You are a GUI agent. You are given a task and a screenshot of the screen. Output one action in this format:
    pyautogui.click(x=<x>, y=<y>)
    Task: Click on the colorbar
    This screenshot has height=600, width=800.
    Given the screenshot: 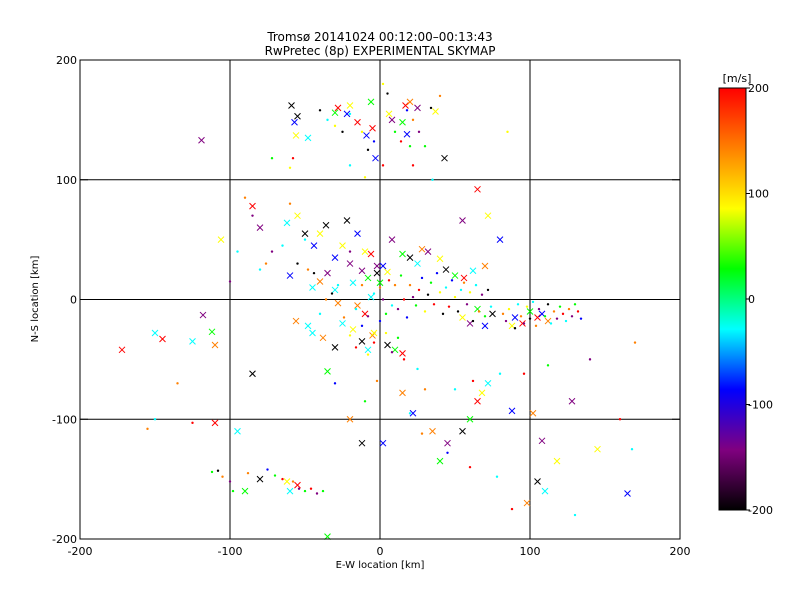 What is the action you would take?
    pyautogui.click(x=732, y=299)
    